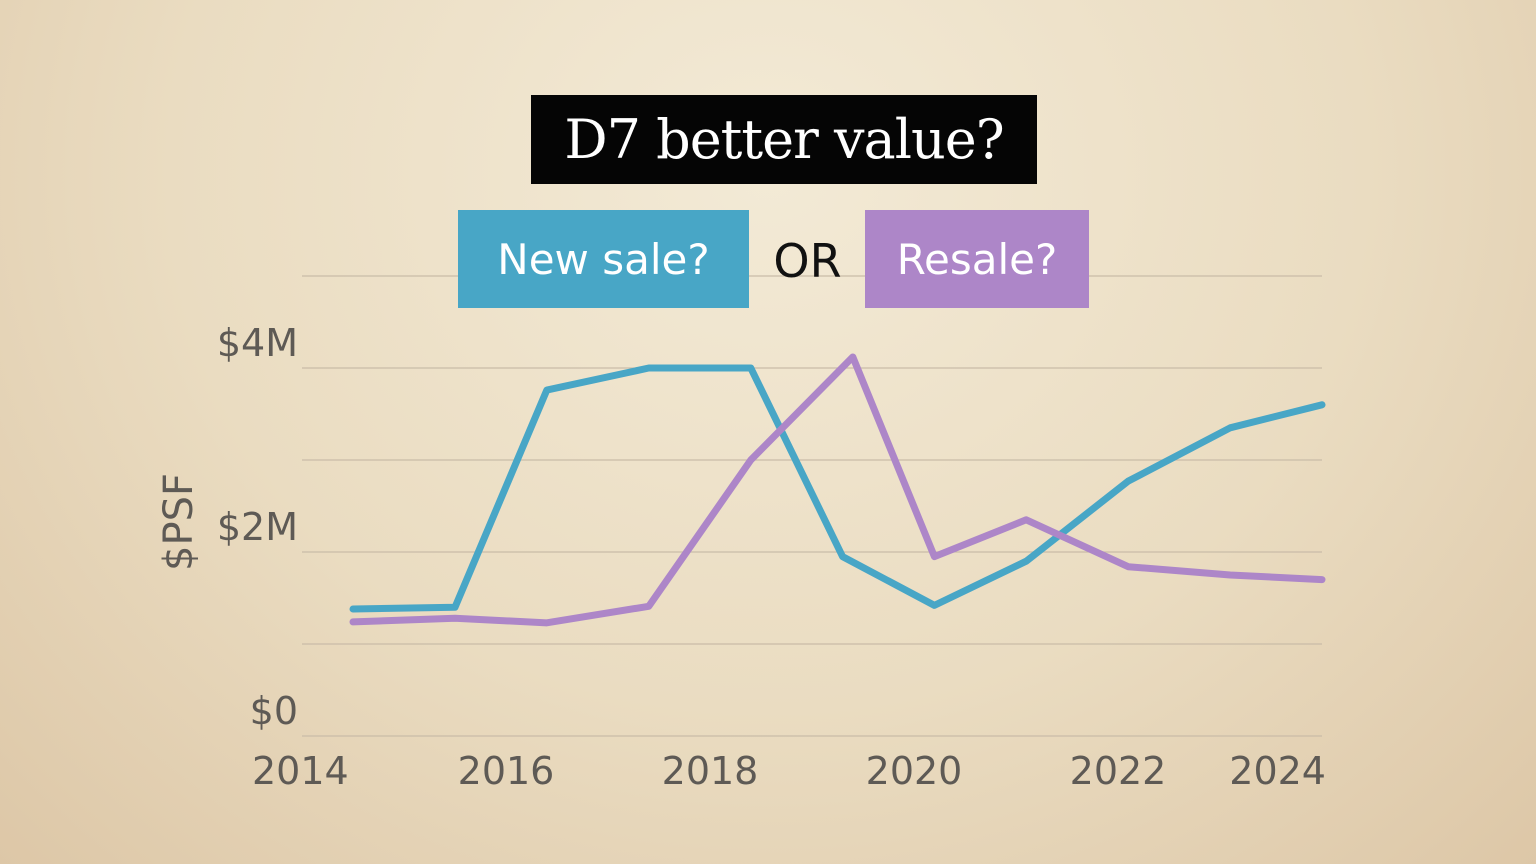 The height and width of the screenshot is (864, 1536). What do you see at coordinates (807, 261) in the screenshot?
I see `legend-or-connector: OR` at bounding box center [807, 261].